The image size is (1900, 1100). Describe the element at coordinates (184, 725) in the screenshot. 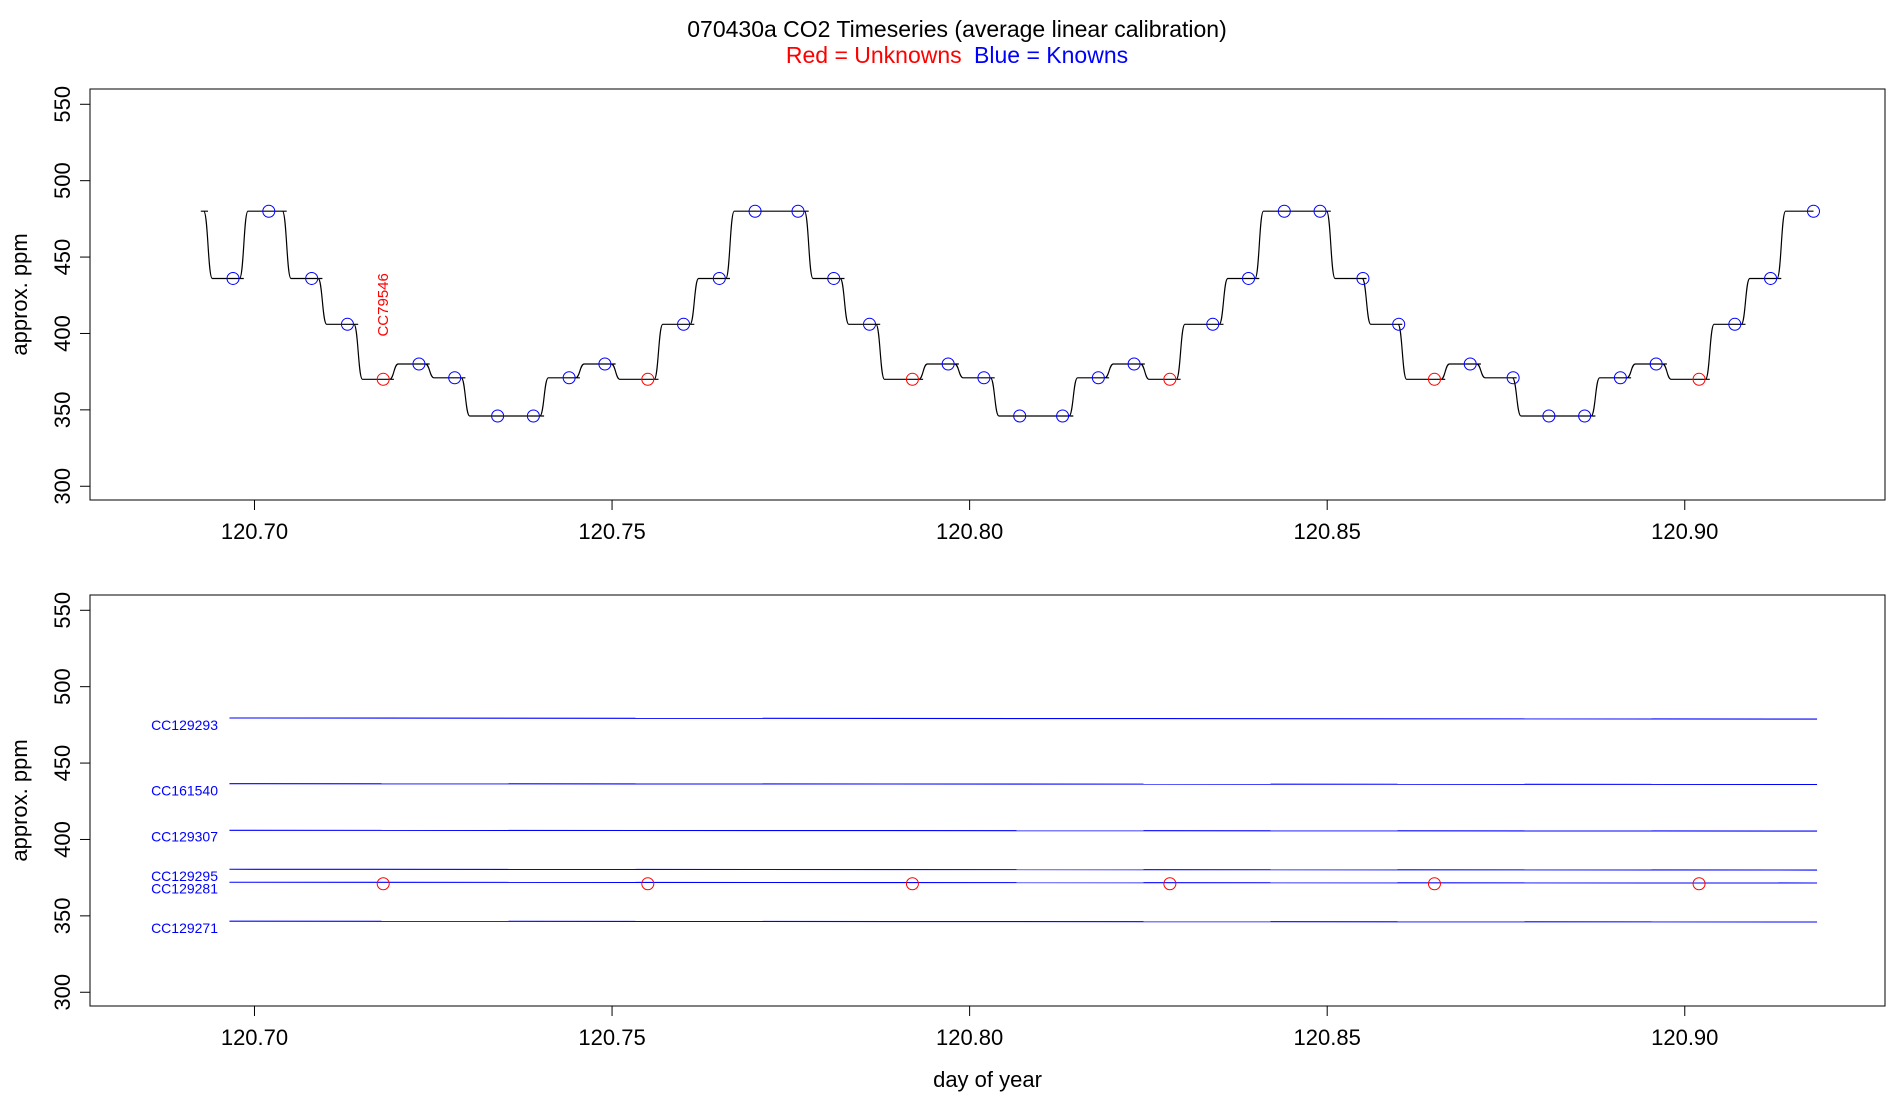

I see `standard-label-cc129293: CC129293` at that location.